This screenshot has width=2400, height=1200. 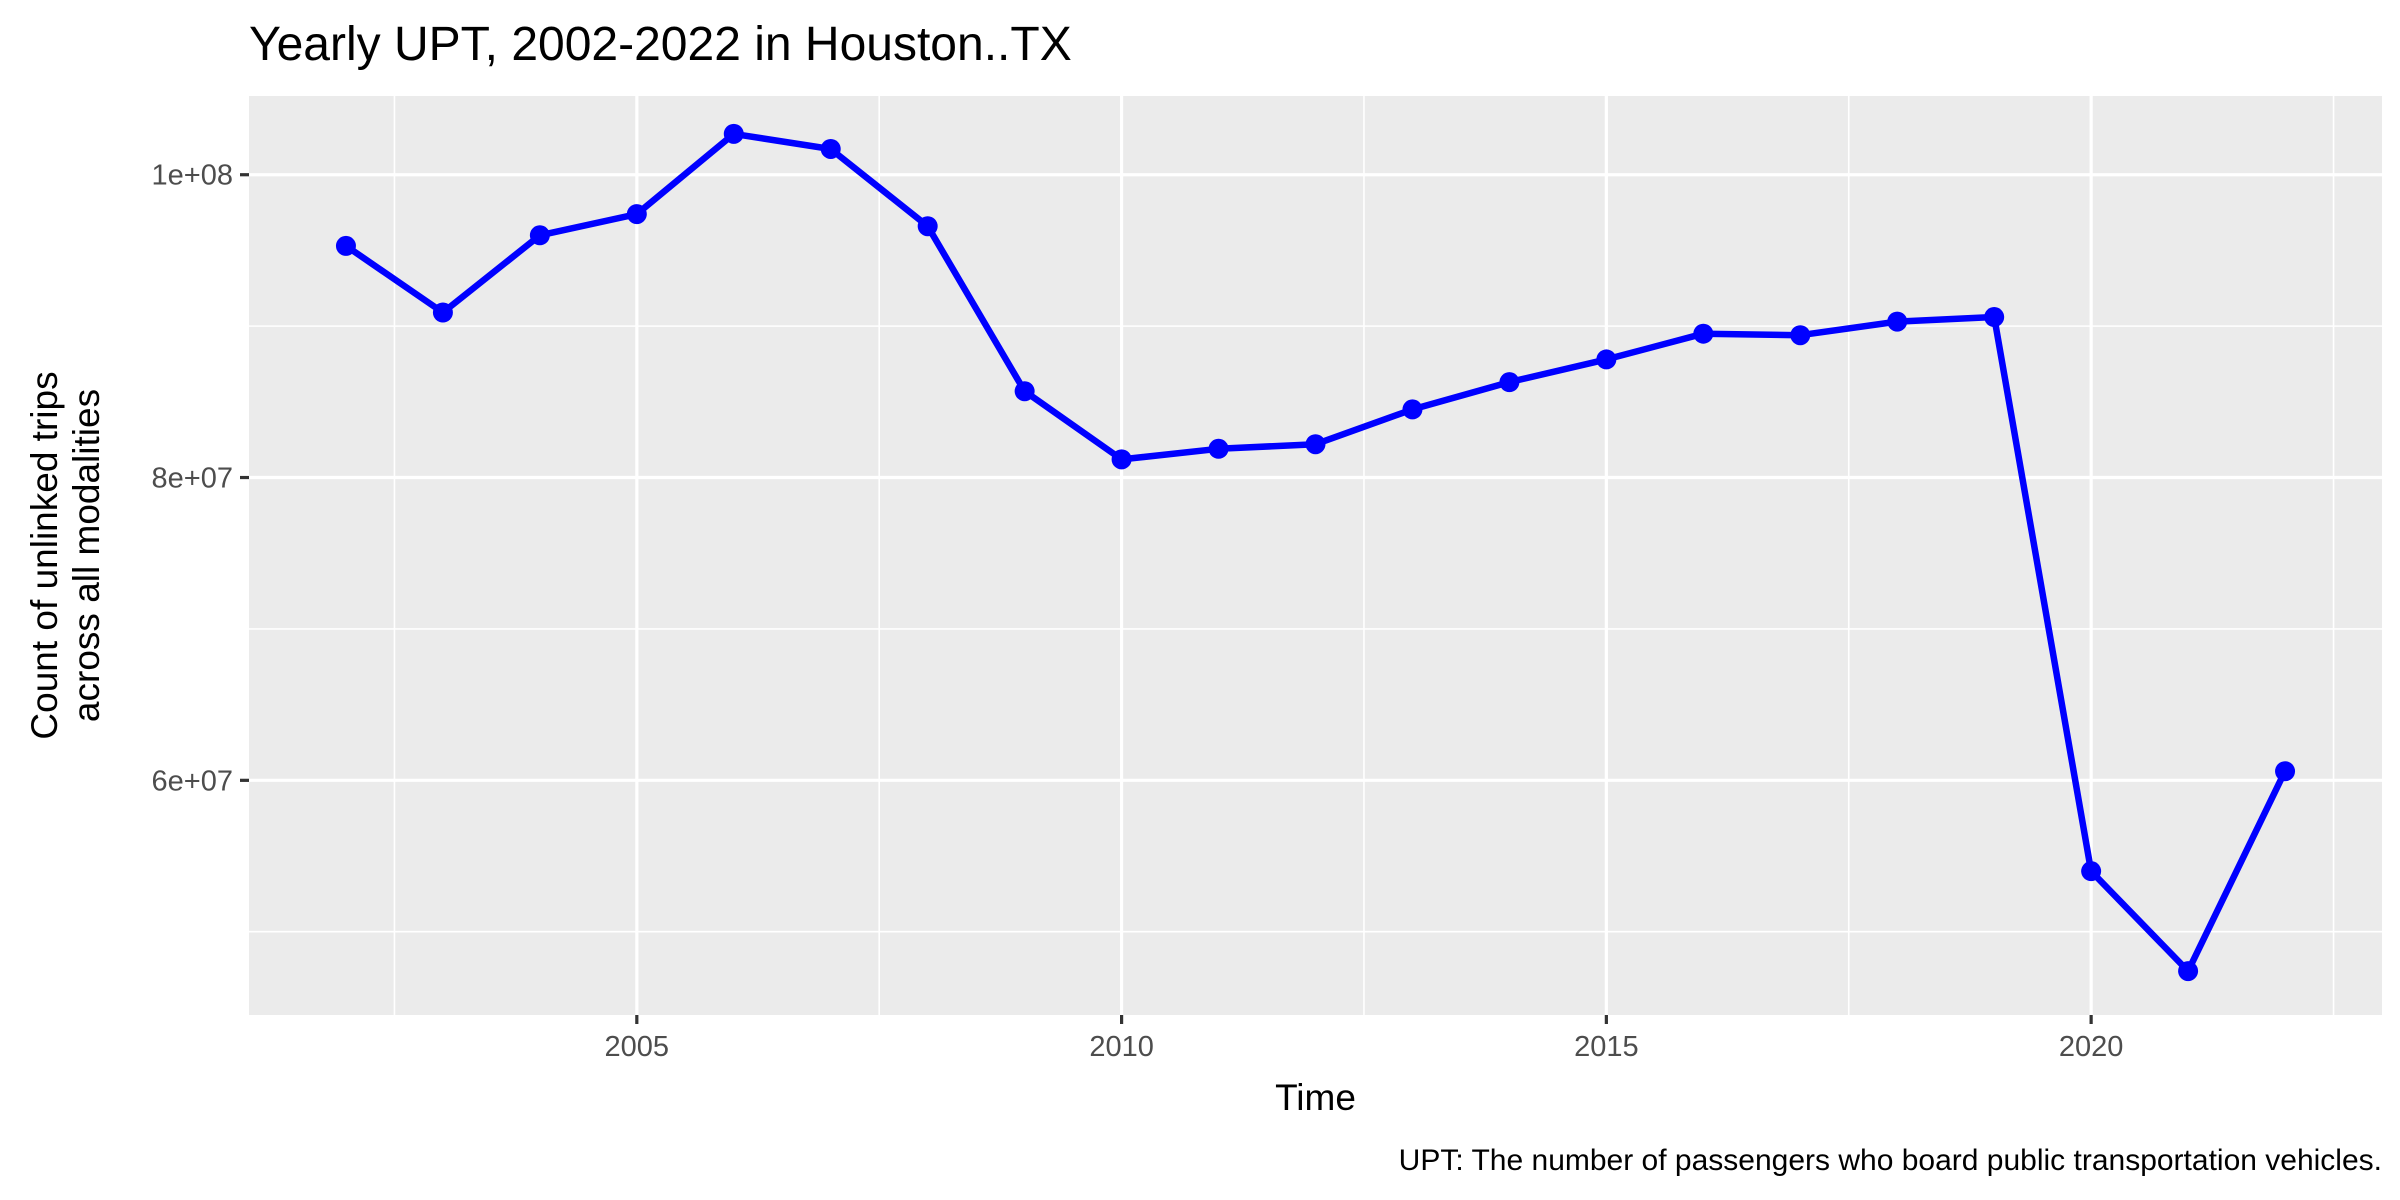 I want to click on x-tick-label: 2020, so click(x=2091, y=1047).